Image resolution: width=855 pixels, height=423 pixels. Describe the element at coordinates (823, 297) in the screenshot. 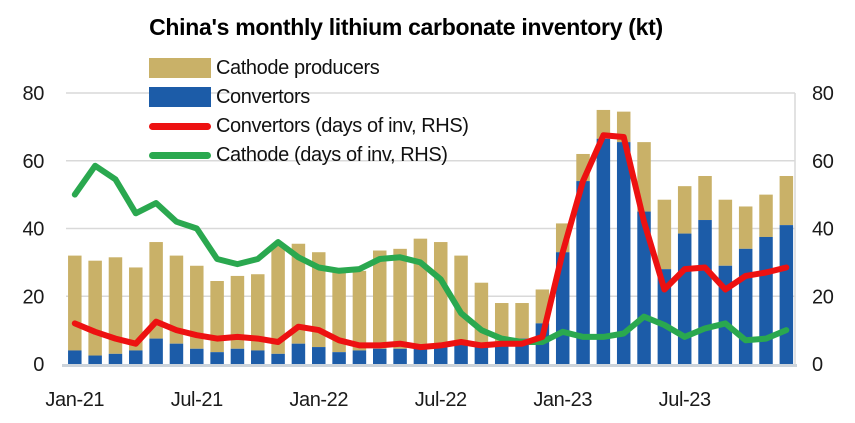

I see `right-axis-tick-20: 20` at that location.